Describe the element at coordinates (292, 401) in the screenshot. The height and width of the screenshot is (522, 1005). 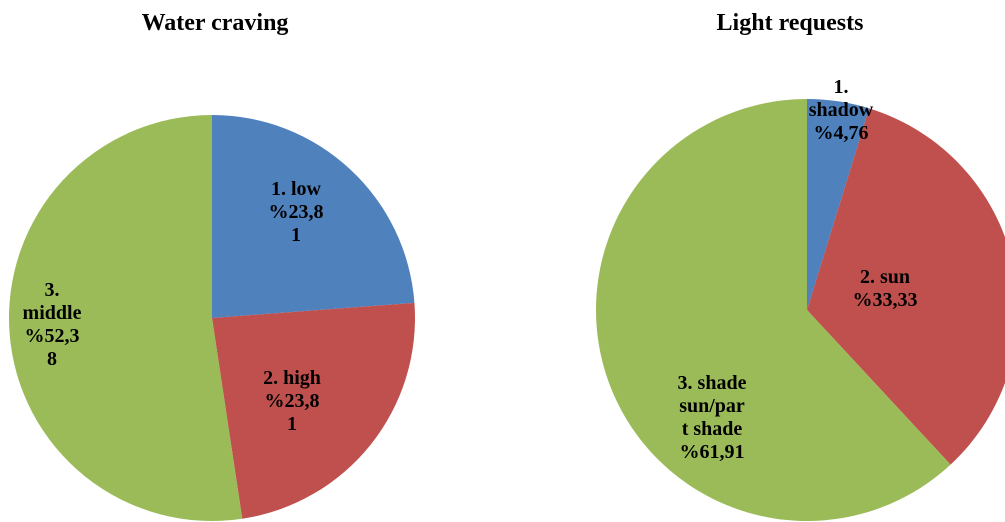
I see `slice-data-label-2: 2. high %23,8 1` at that location.